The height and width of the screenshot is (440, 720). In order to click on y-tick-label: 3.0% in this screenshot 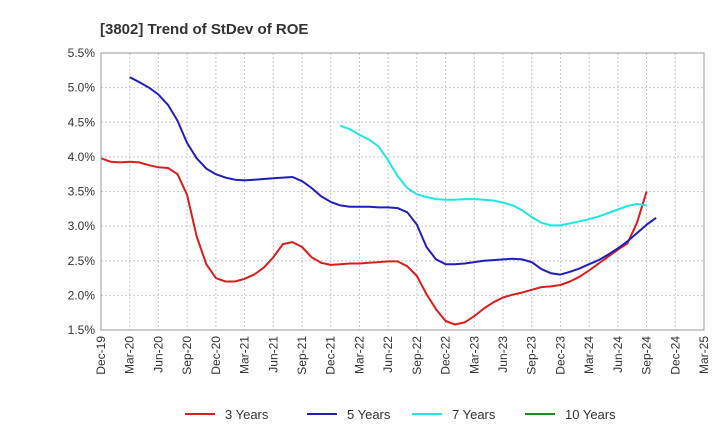, I will do `click(82, 226)`.